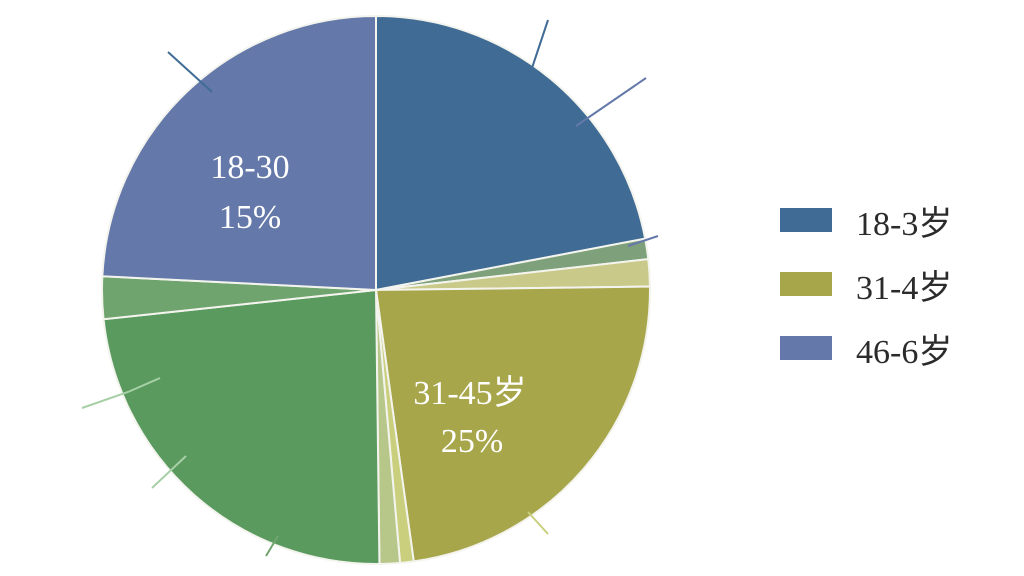 This screenshot has width=1024, height=576. I want to click on legend-item-46-6: 46-6岁, so click(895, 349).